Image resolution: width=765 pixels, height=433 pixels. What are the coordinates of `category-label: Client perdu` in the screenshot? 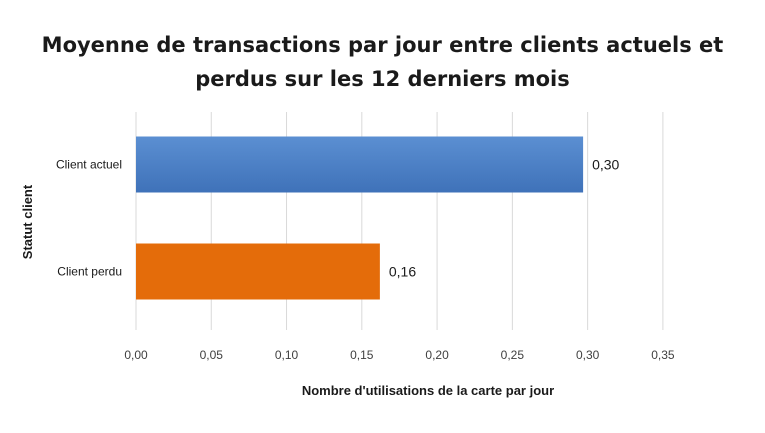 It's located at (89, 272).